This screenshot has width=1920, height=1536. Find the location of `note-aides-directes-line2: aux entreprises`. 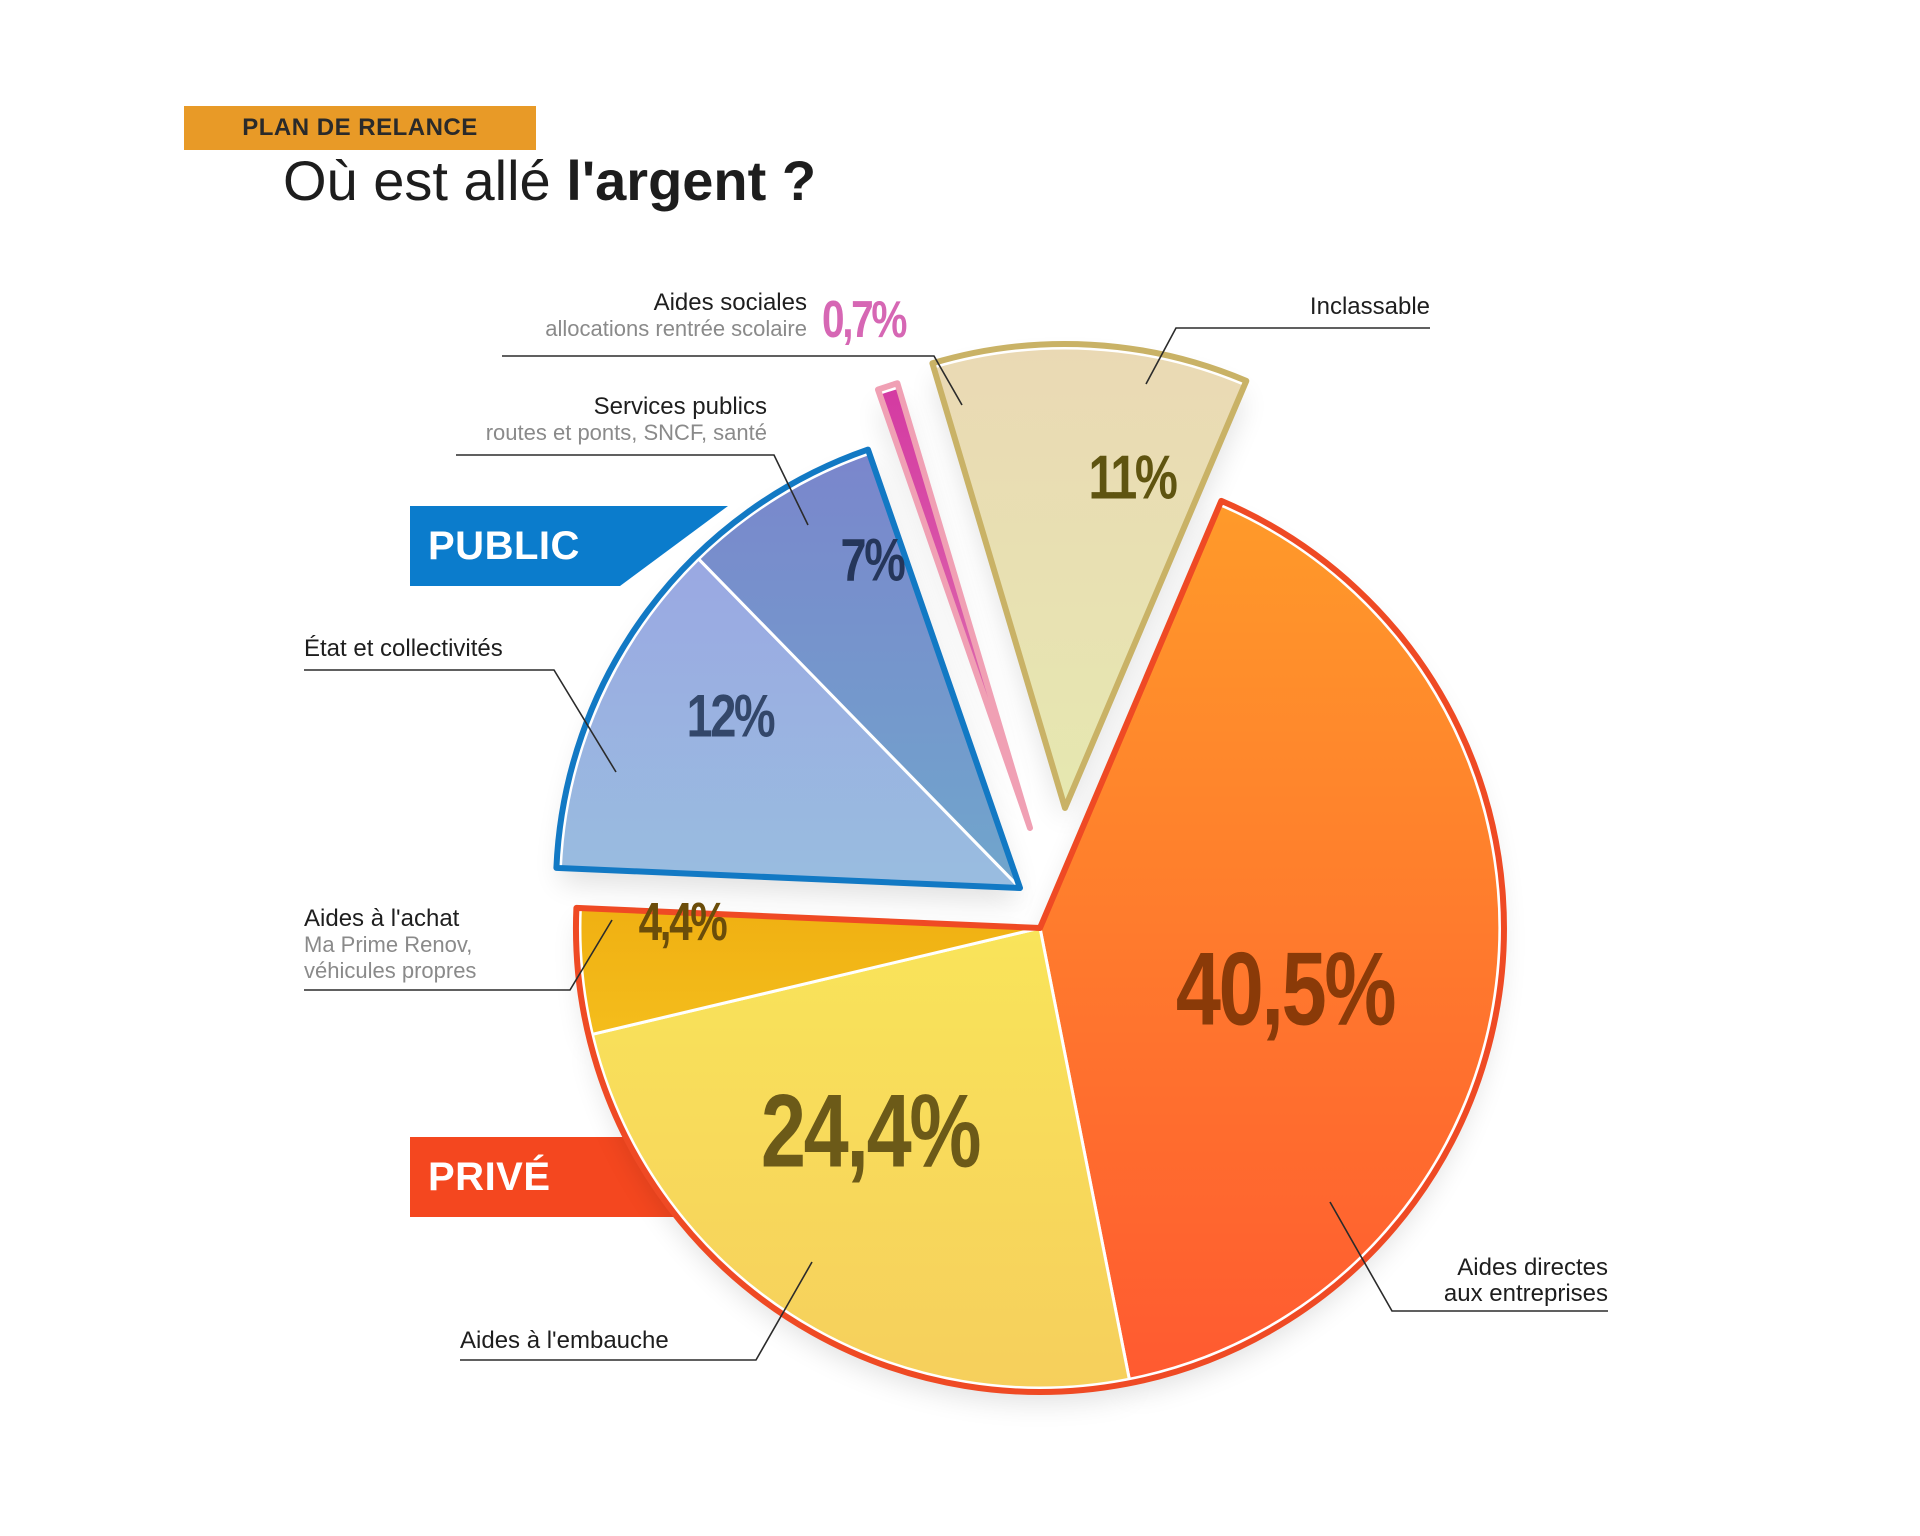

note-aides-directes-line2: aux entreprises is located at coordinates (1525, 1293).